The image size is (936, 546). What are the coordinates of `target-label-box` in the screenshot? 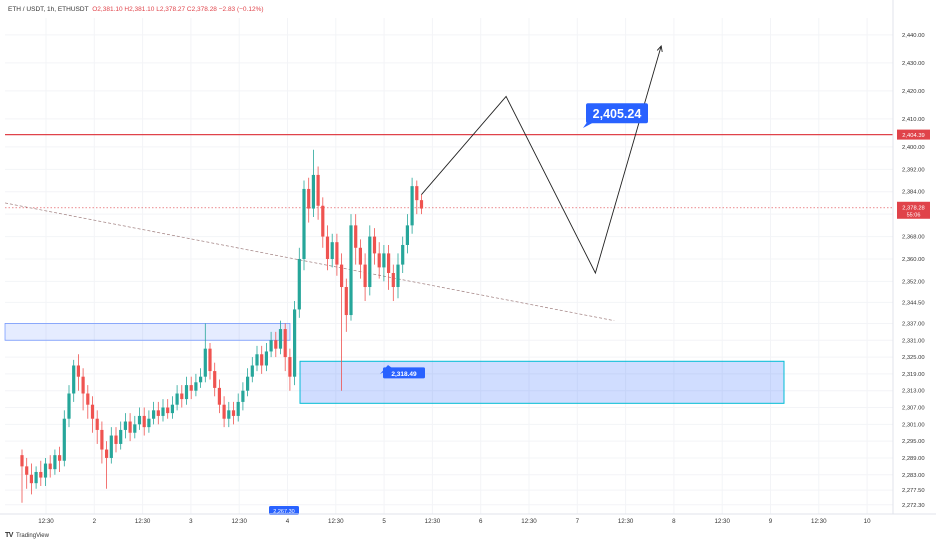 It's located at (617, 113).